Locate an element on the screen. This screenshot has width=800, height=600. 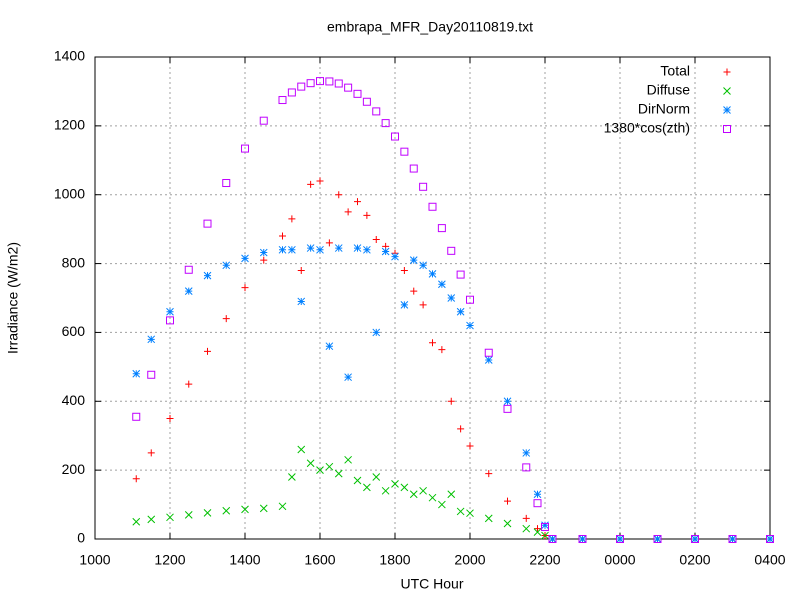
x-tick-label: 2200 is located at coordinates (544, 560).